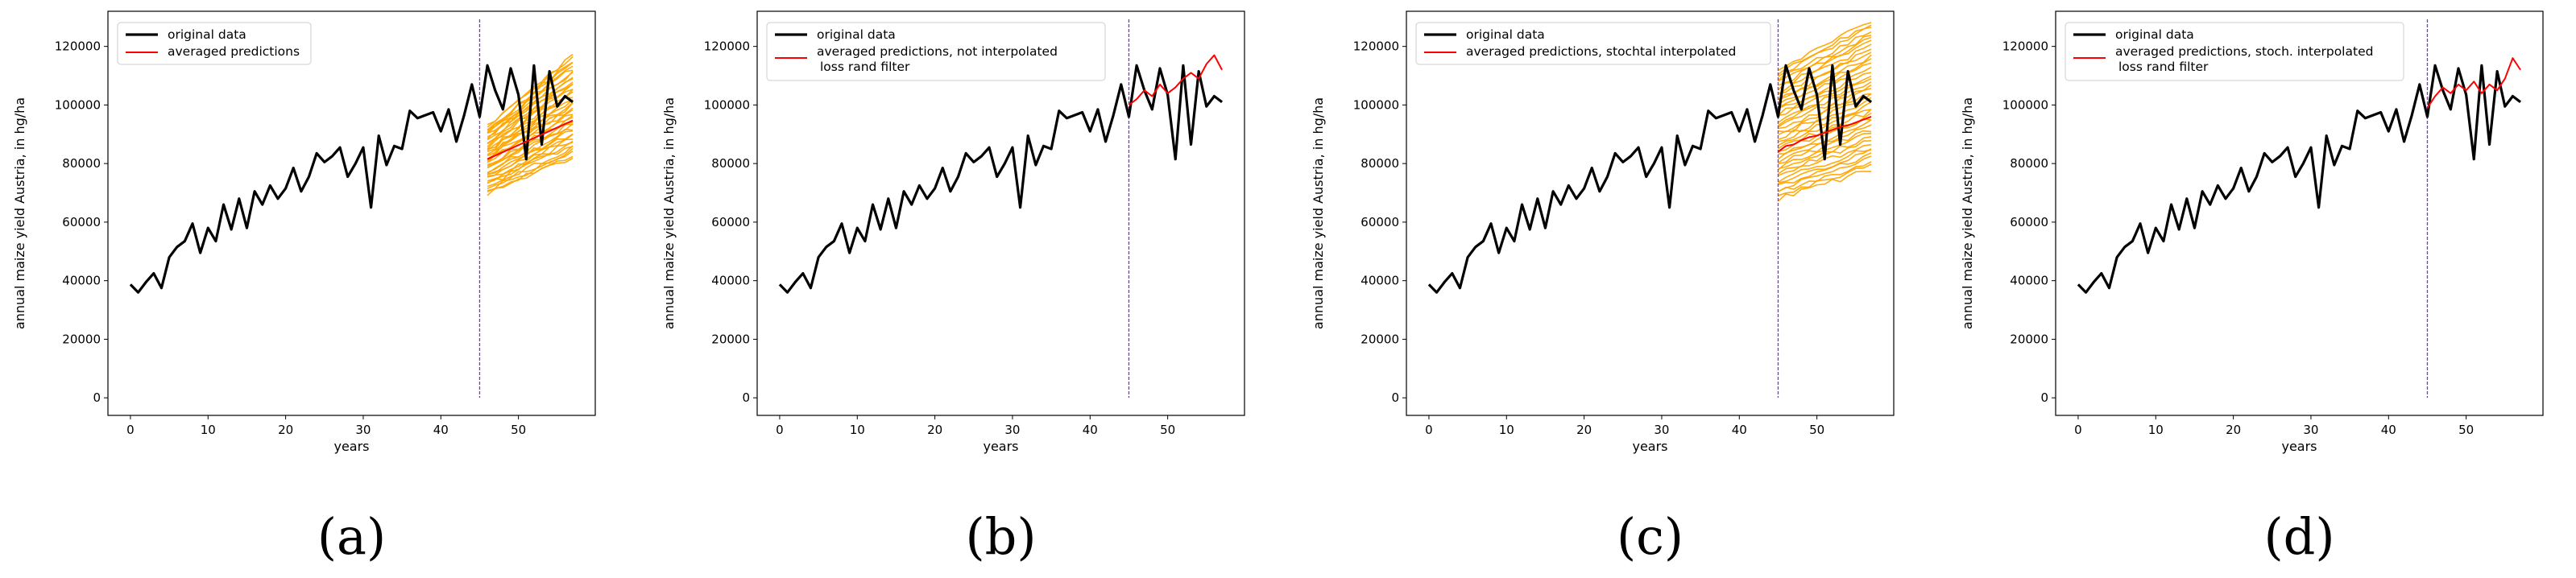 This screenshot has height=578, width=2576. What do you see at coordinates (2154, 34) in the screenshot?
I see `legend-label-original: original data` at bounding box center [2154, 34].